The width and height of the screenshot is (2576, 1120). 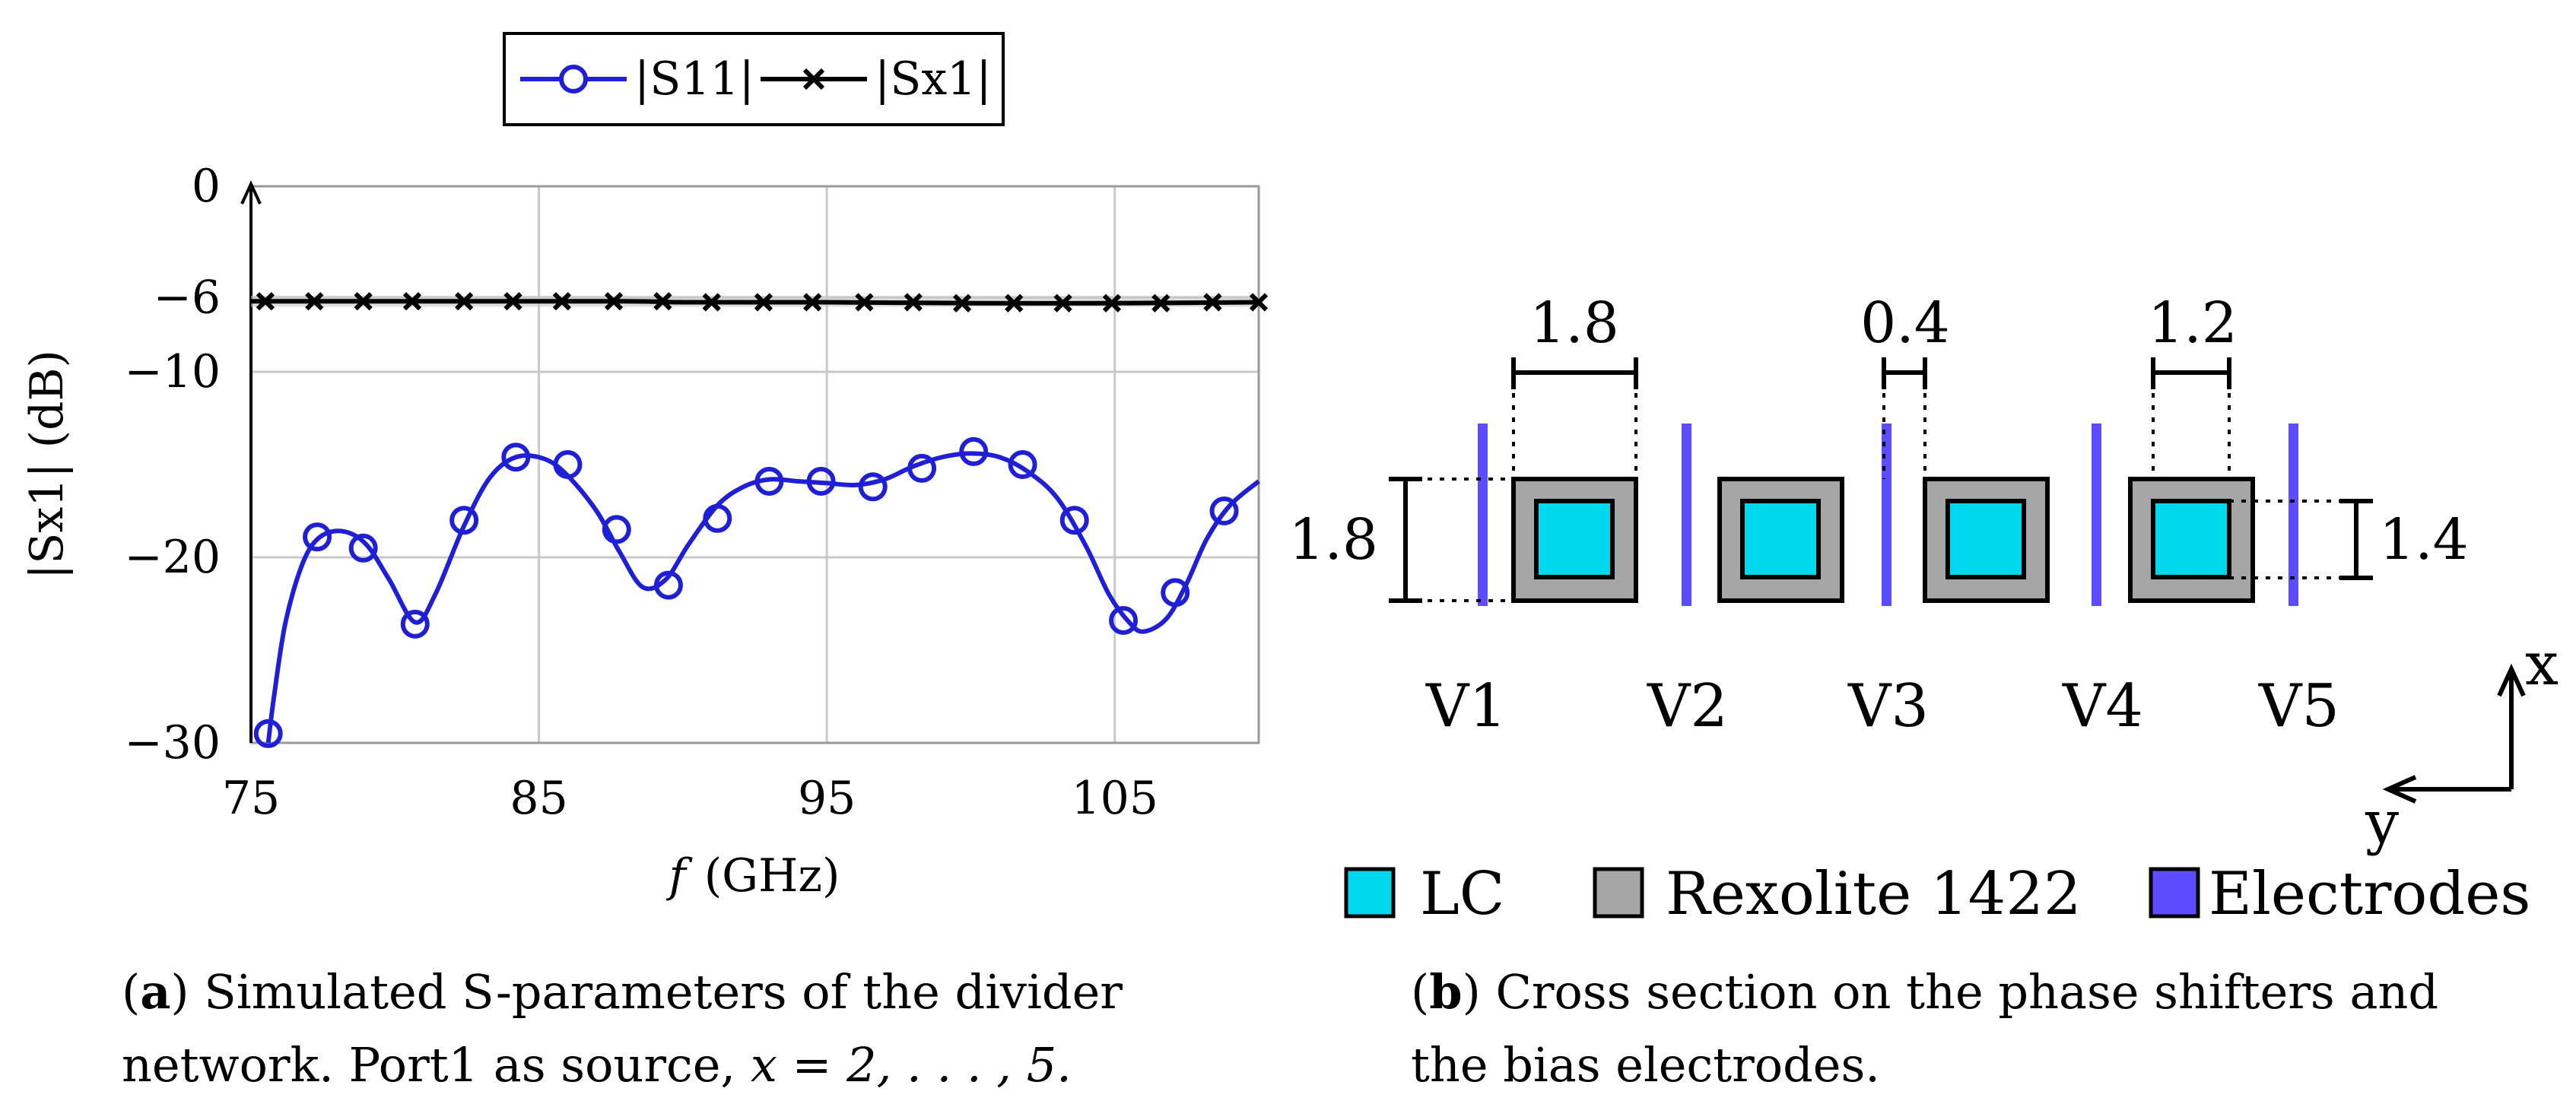 I want to click on shifter-4-lc, so click(x=2191, y=539).